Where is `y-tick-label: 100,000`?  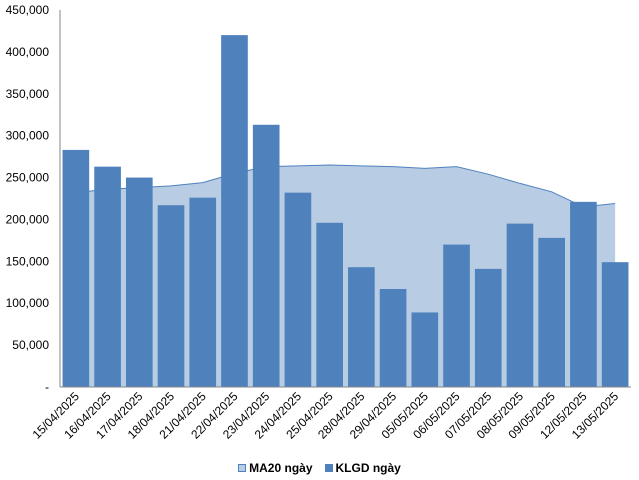 y-tick-label: 100,000 is located at coordinates (28, 303).